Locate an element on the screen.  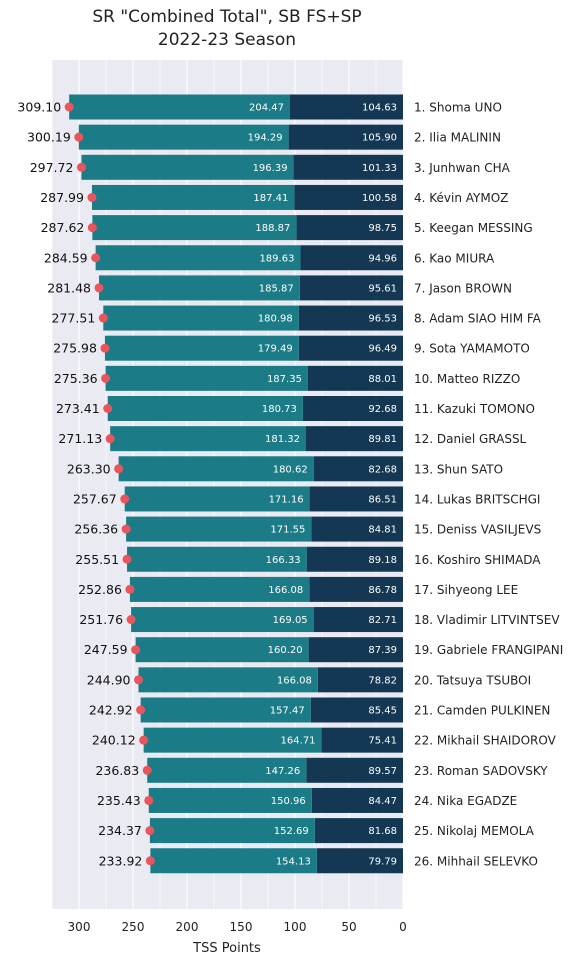
chart-title-line-1: SR "Combined Total", SB FS+SP is located at coordinates (226, 17).